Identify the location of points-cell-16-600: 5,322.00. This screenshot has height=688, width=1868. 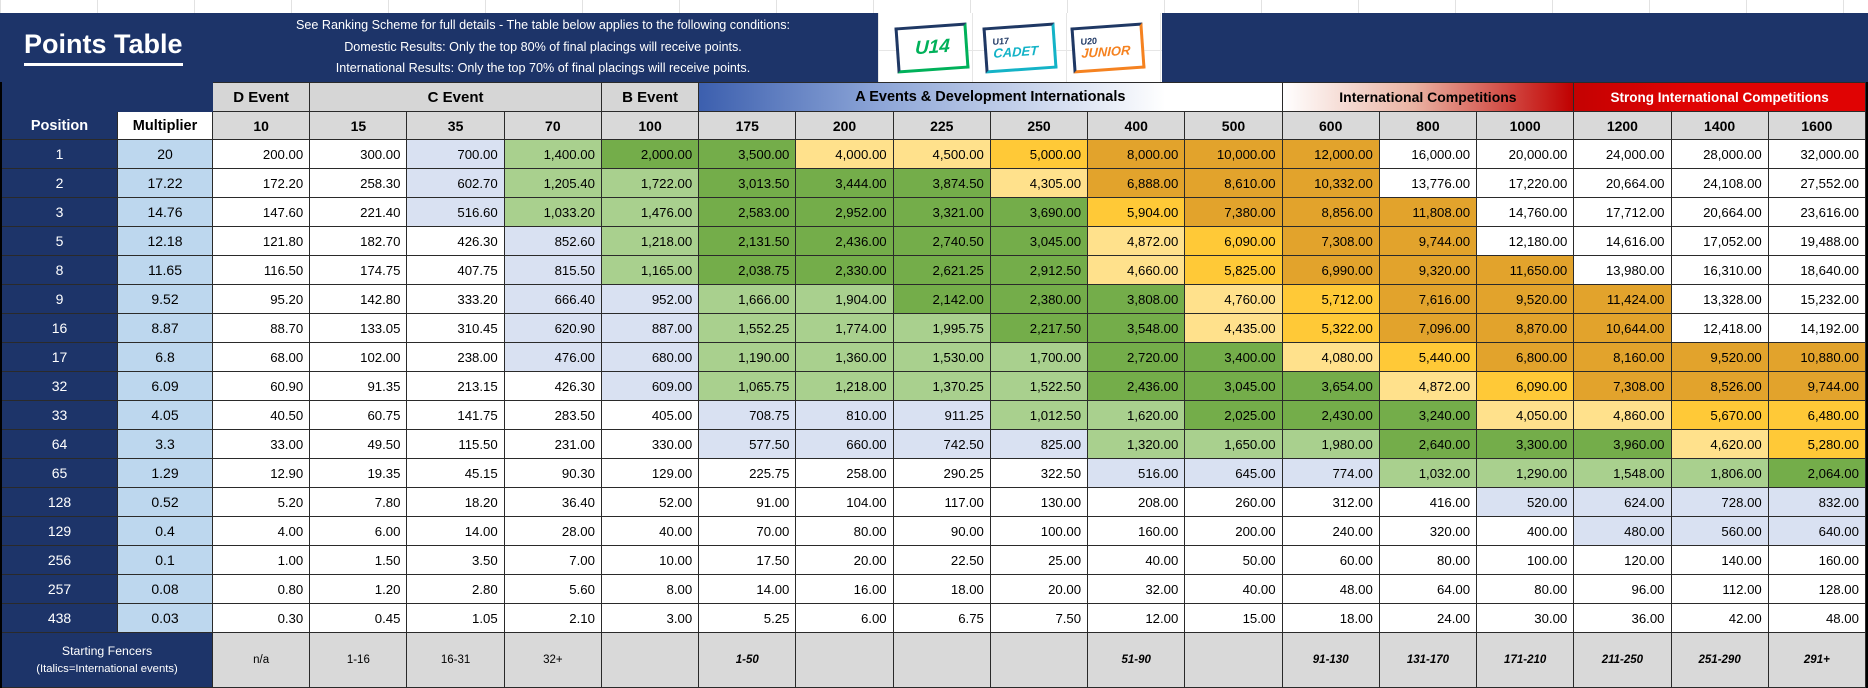
(1331, 328).